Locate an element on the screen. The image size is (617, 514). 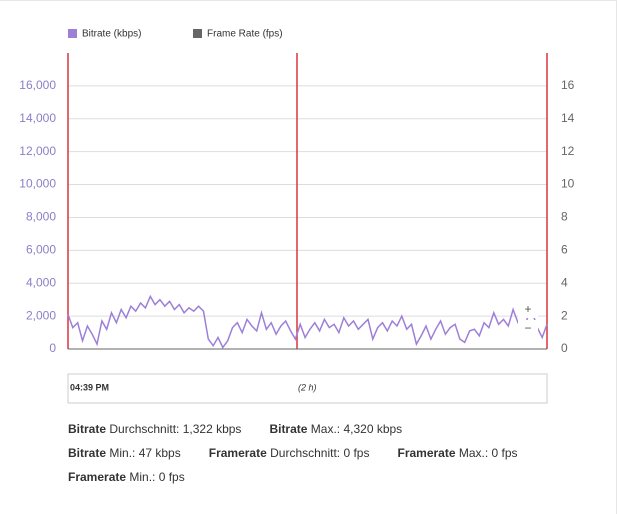
y2-tick-label: 4 is located at coordinates (564, 282).